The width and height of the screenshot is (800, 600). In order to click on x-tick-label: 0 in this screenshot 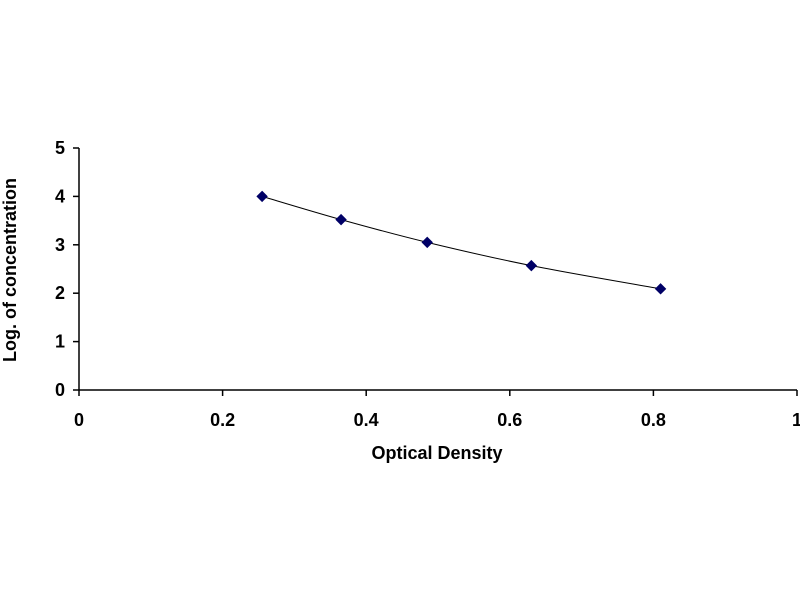, I will do `click(79, 420)`.